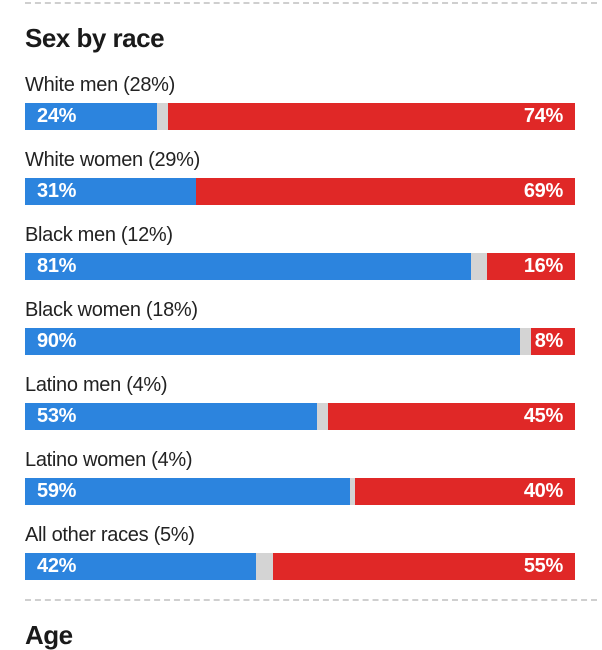 The width and height of the screenshot is (602, 650). What do you see at coordinates (110, 535) in the screenshot?
I see `race-row-label: All other races (5%)` at bounding box center [110, 535].